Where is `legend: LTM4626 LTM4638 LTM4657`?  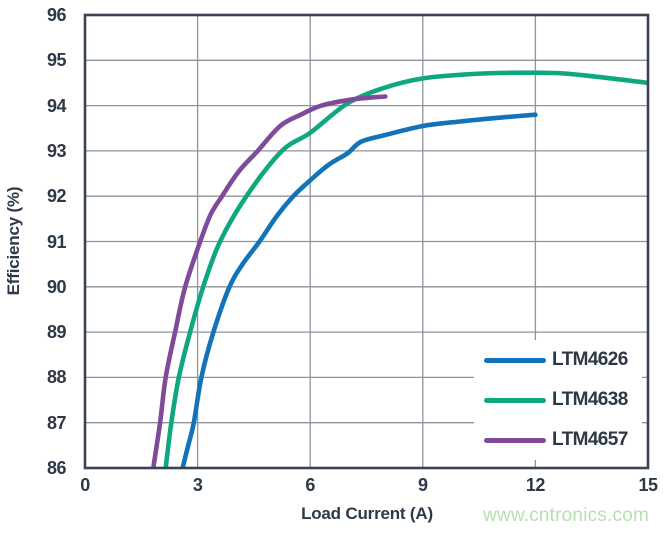 legend: LTM4626 LTM4638 LTM4657 is located at coordinates (558, 400).